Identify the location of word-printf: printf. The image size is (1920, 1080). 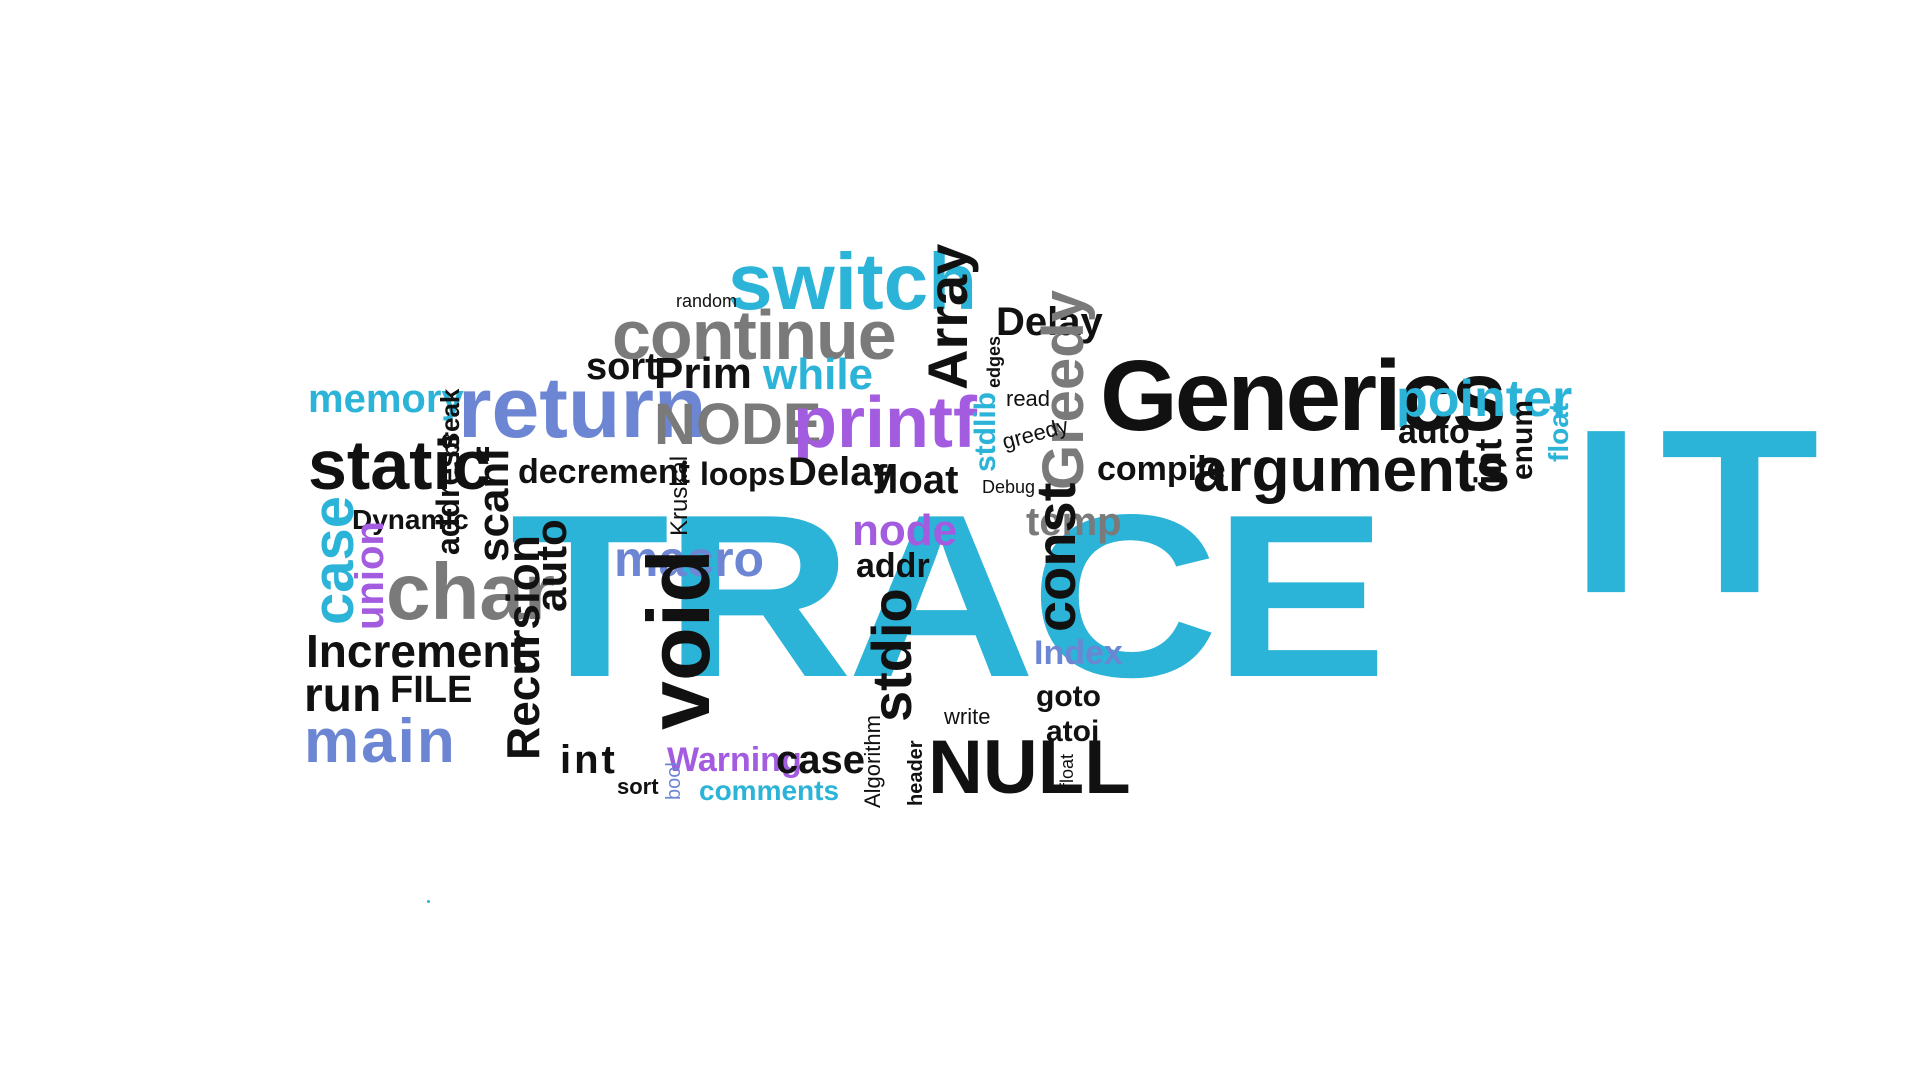
(885, 423).